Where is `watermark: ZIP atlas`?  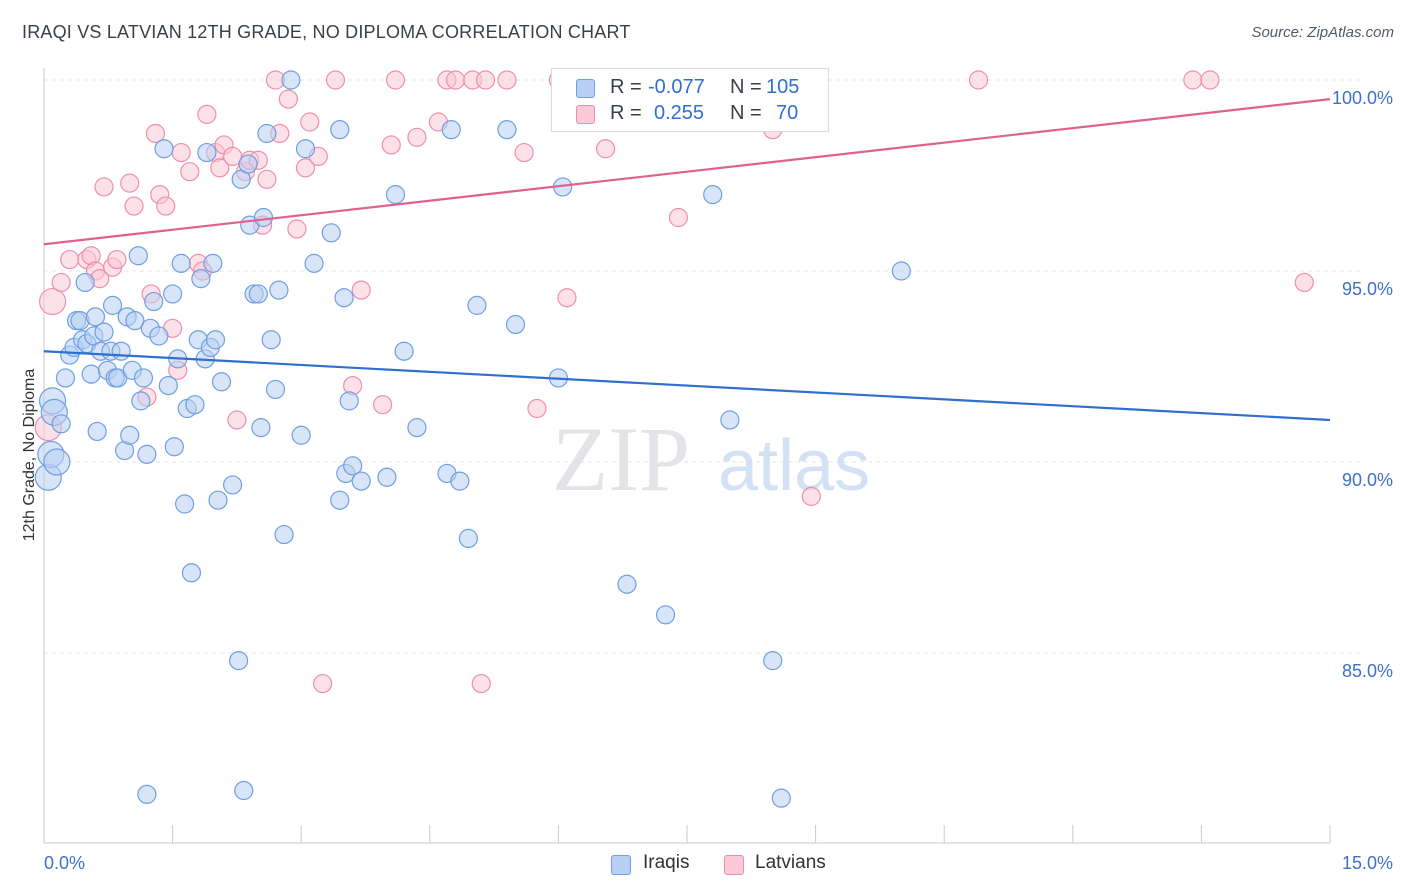
watermark: ZIP atlas is located at coordinates (711, 459).